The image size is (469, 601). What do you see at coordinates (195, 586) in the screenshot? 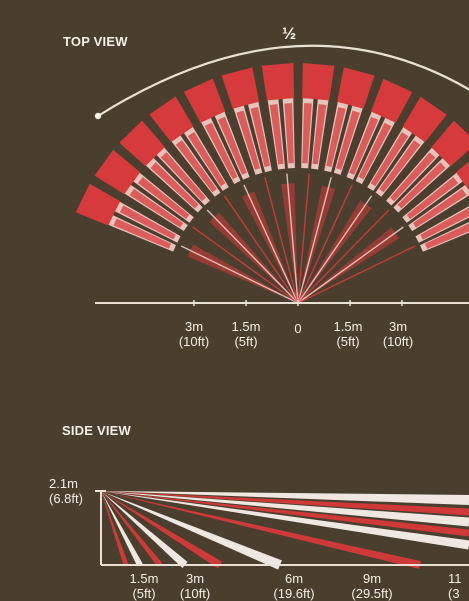
I see `side-tick-label: 3m (10ft)` at bounding box center [195, 586].